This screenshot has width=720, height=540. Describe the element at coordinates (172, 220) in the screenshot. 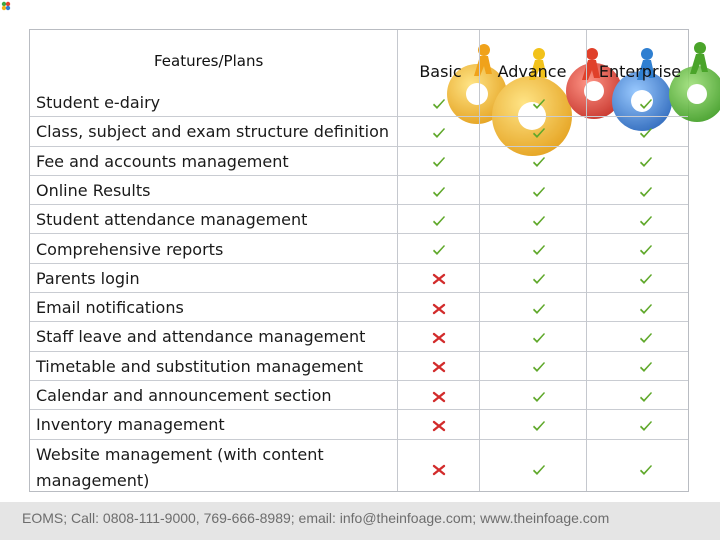

I see `feature-label: Student attendance management` at that location.